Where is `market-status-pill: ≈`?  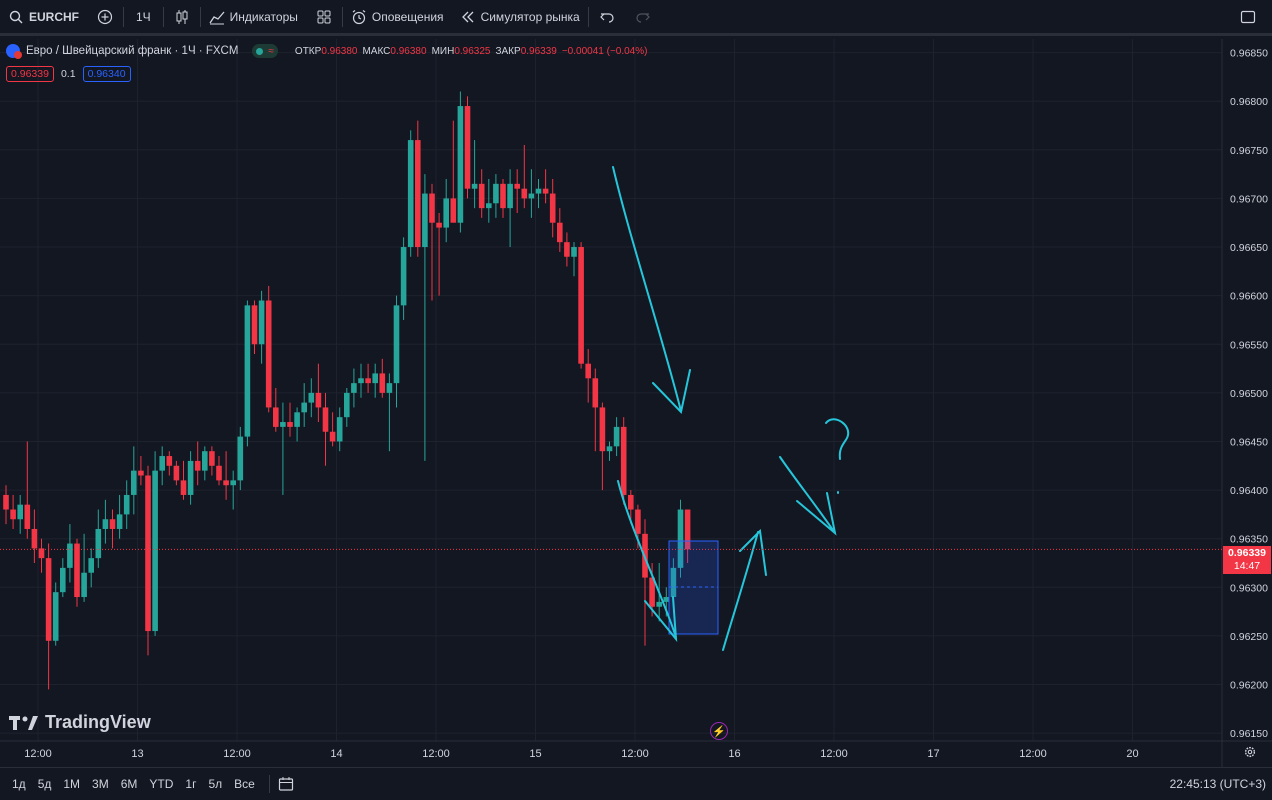
market-status-pill: ≈ is located at coordinates (265, 51).